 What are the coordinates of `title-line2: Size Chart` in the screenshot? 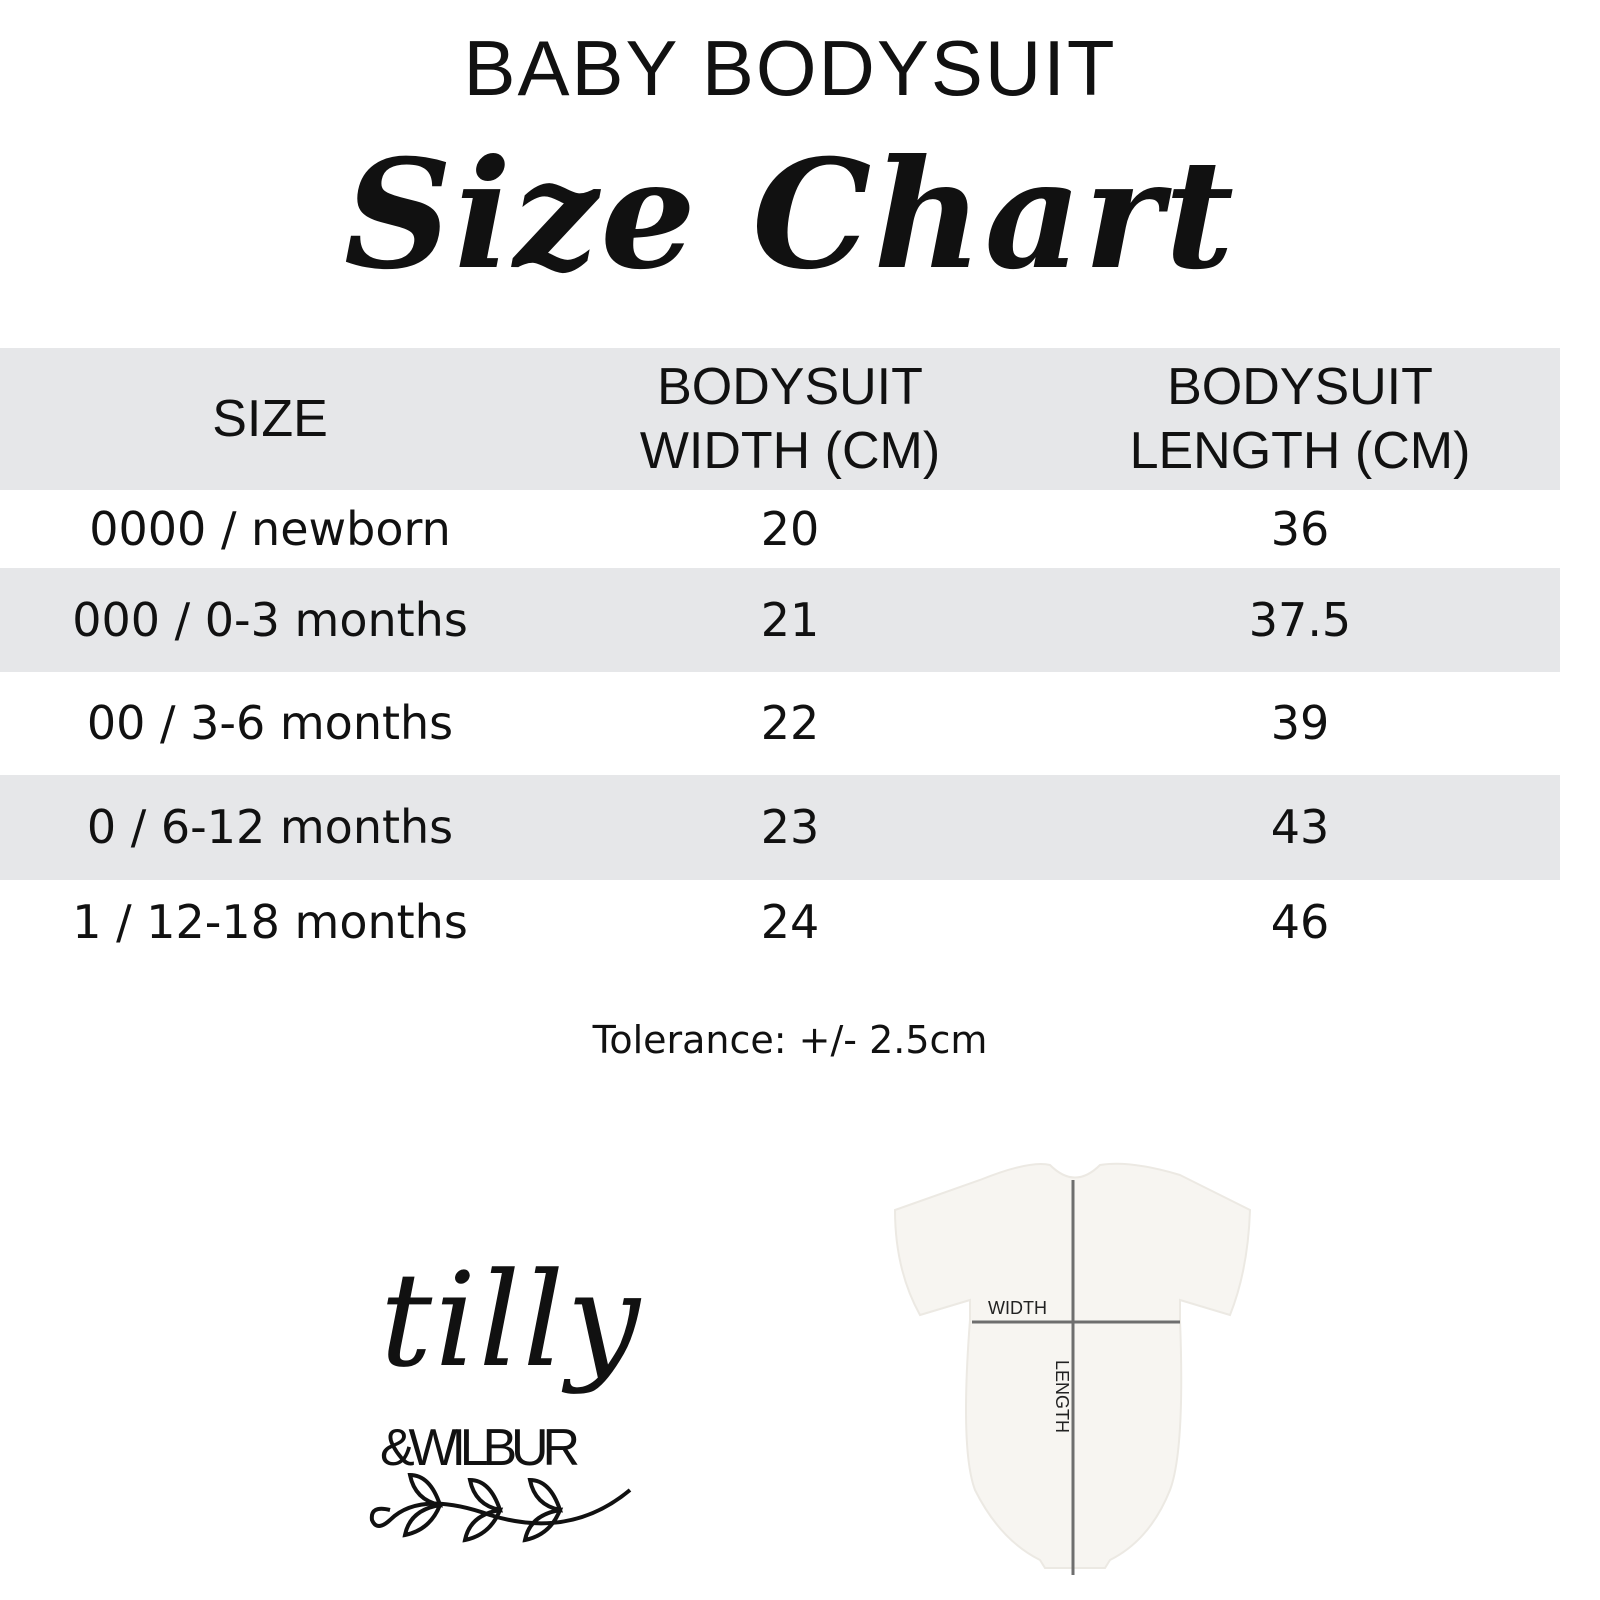 It's located at (790, 215).